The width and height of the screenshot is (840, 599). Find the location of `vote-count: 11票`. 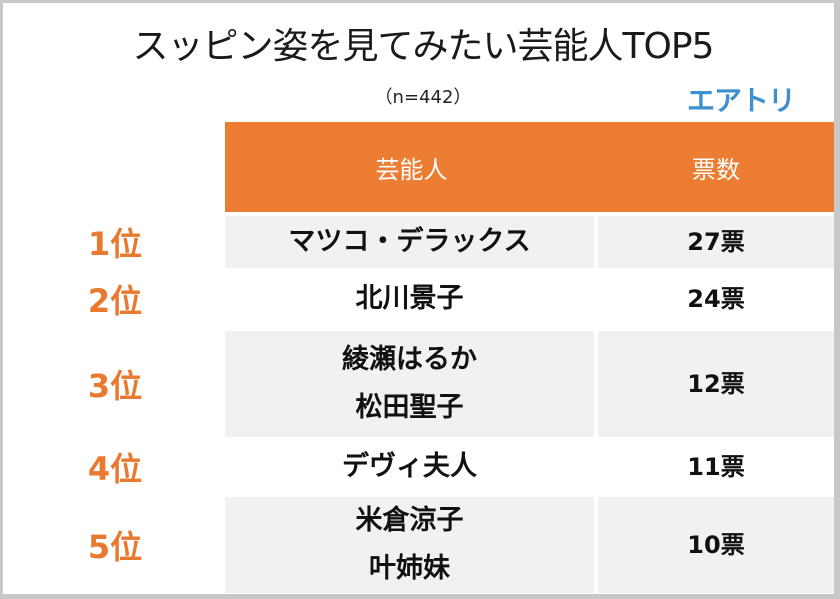

vote-count: 11票 is located at coordinates (716, 467).